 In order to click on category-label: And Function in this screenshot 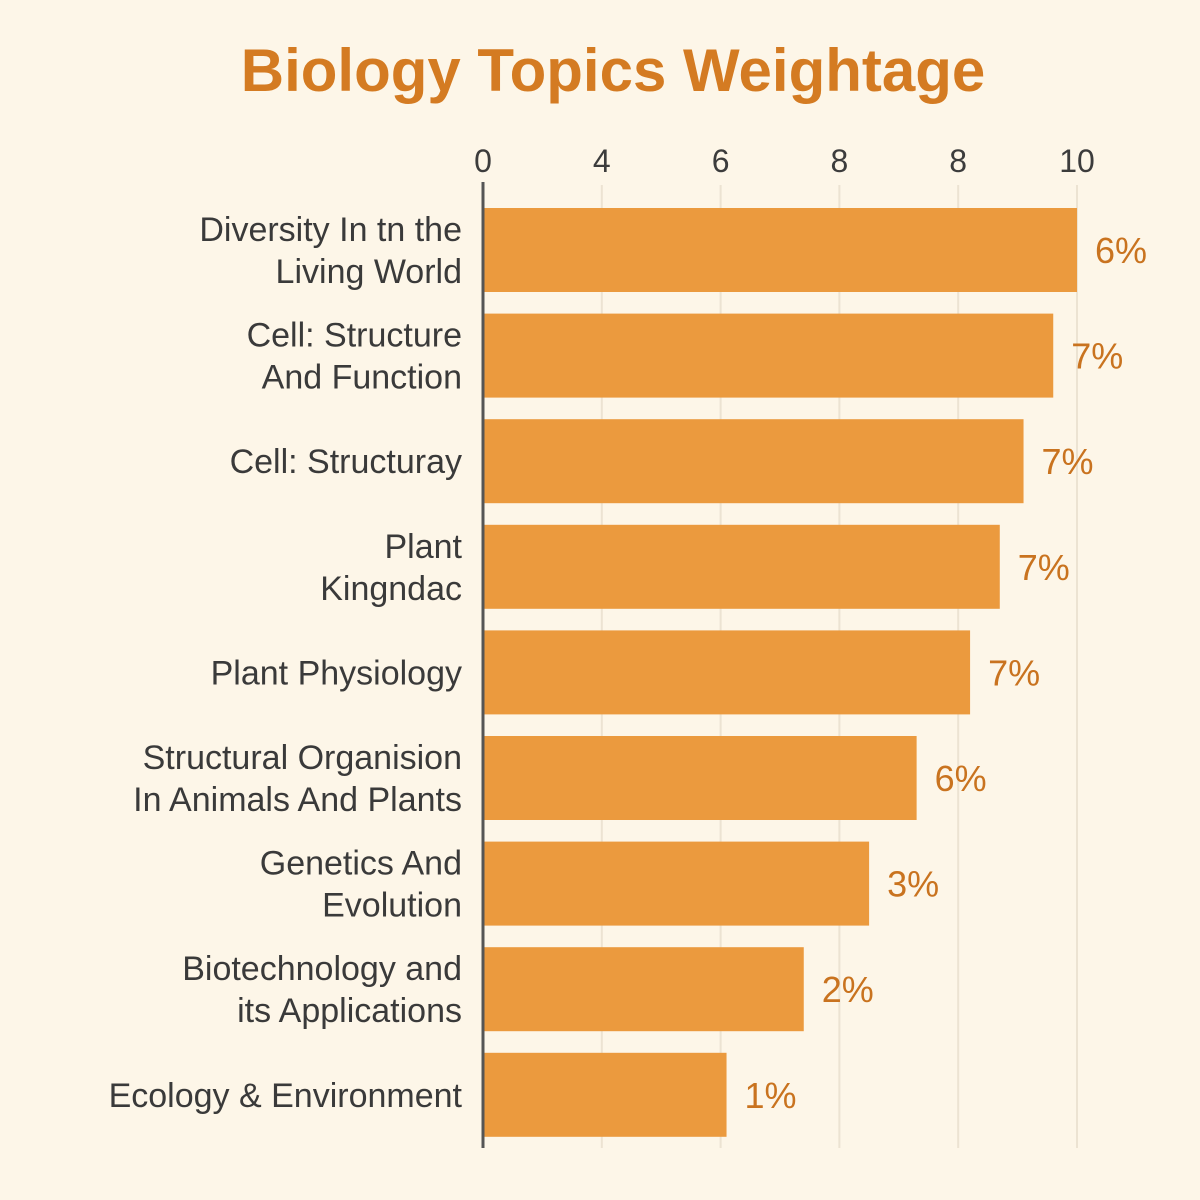, I will do `click(362, 378)`.